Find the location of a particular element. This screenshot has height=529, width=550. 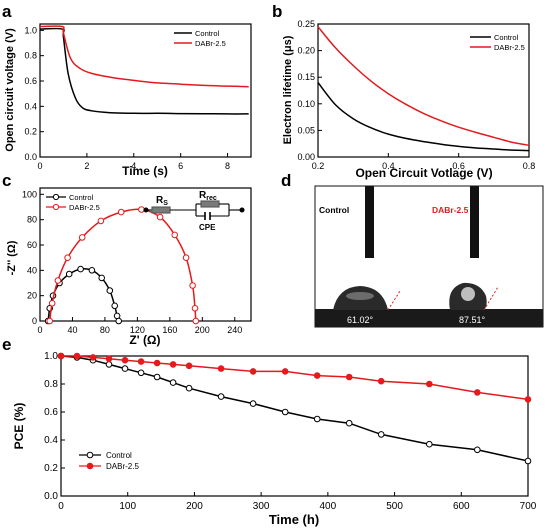

panel-b-xtick-label: 0.2 is located at coordinates (318, 166).